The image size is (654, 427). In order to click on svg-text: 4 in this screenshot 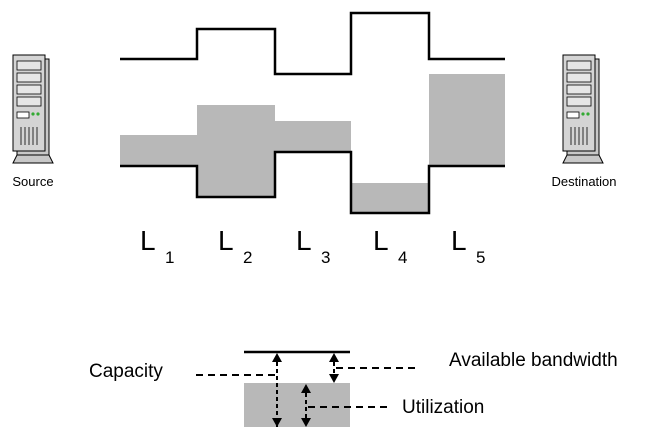, I will do `click(402, 257)`.